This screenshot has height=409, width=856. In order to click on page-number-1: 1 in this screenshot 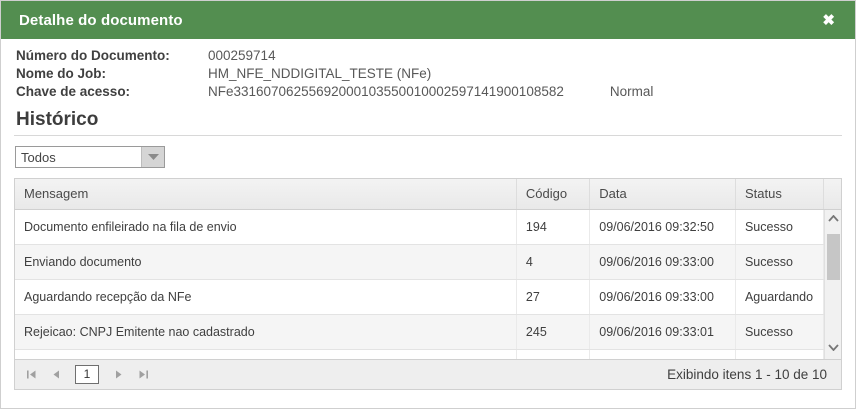, I will do `click(87, 374)`.